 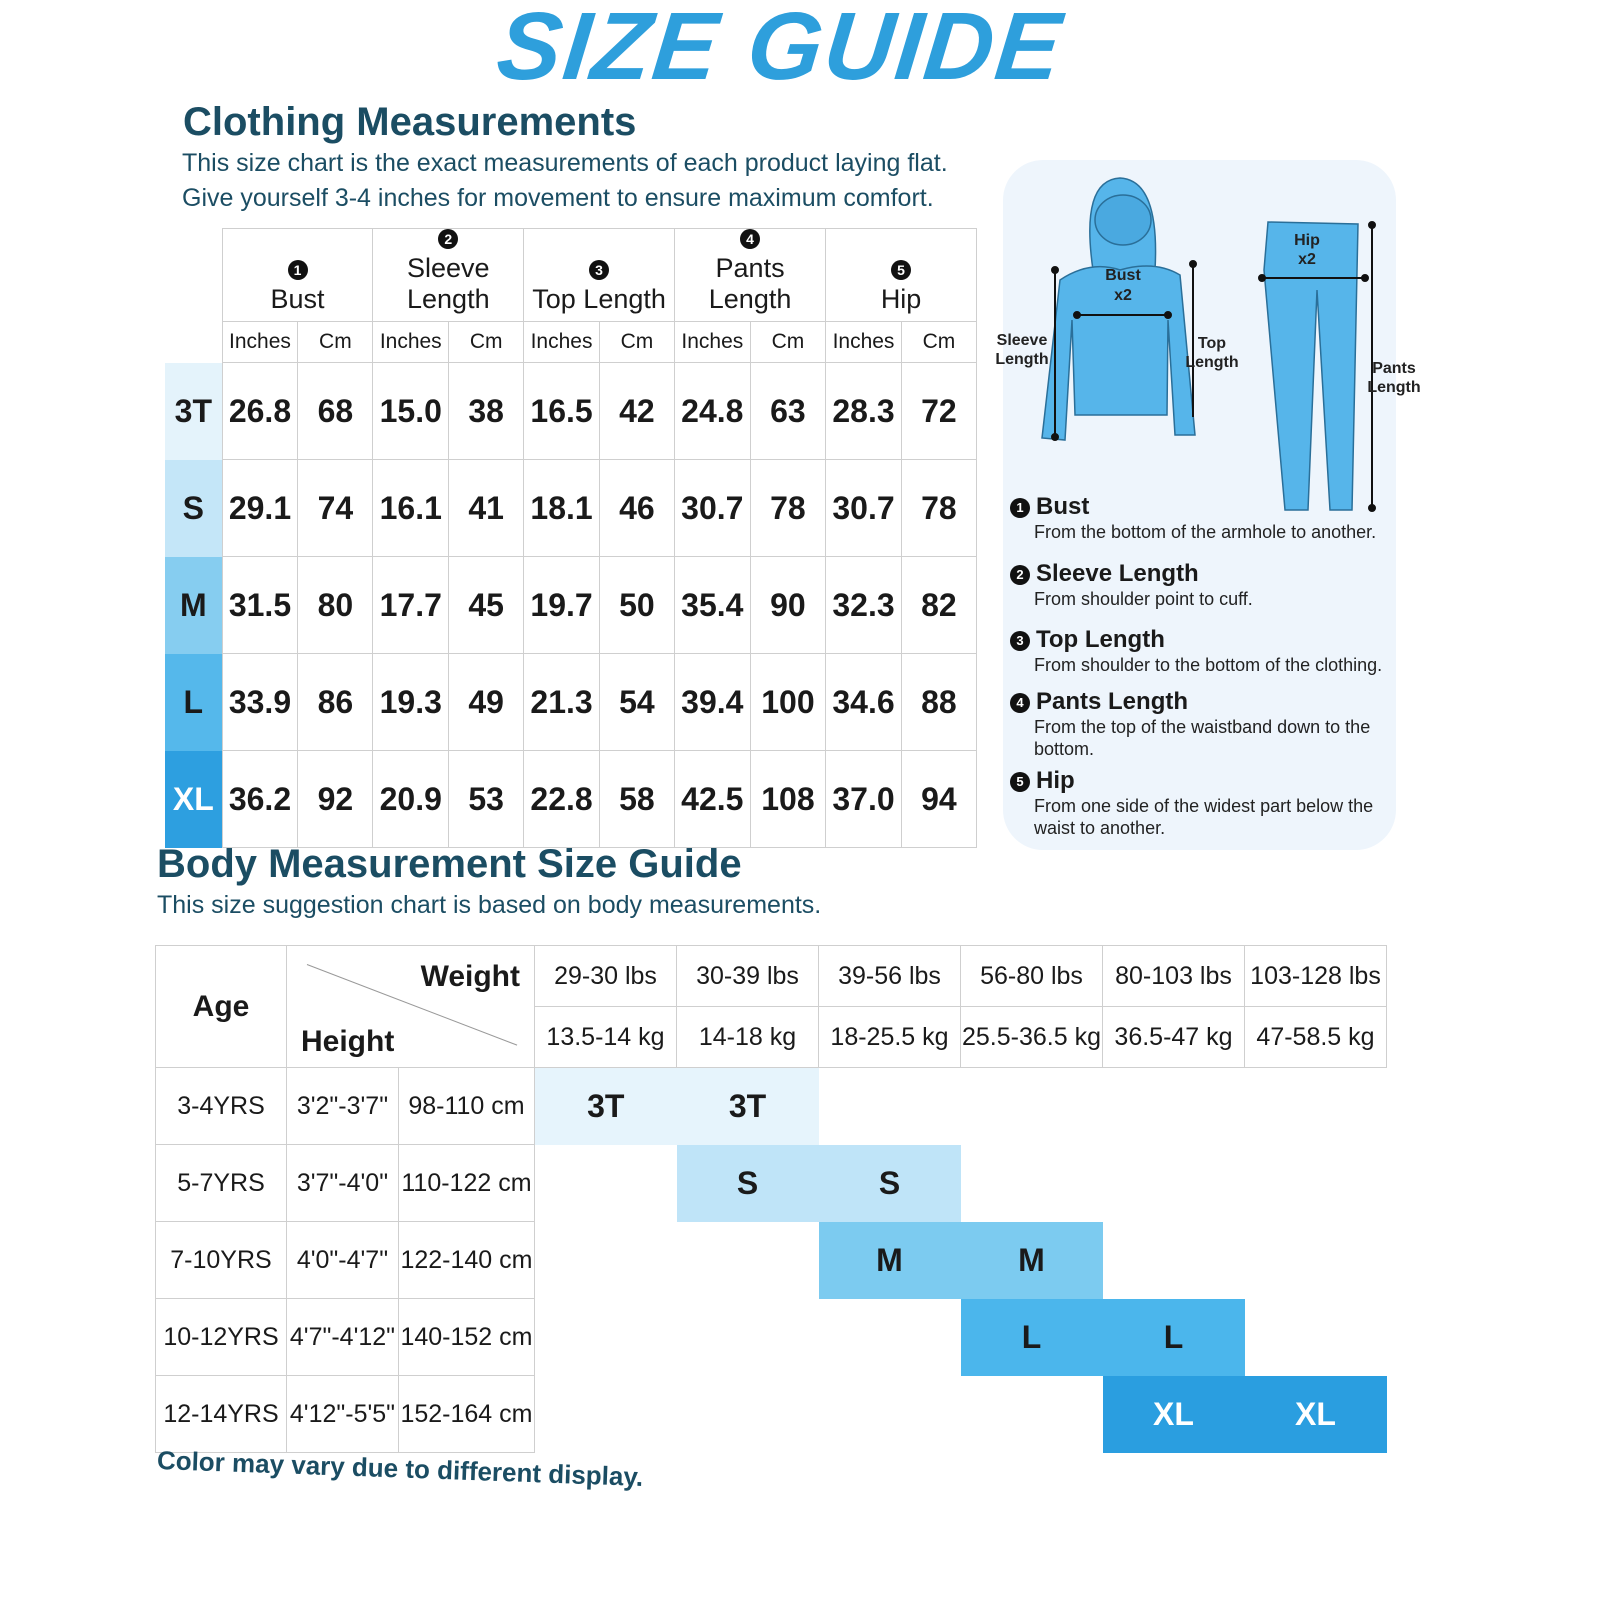 What do you see at coordinates (939, 702) in the screenshot?
I see `measurement-cell: 88` at bounding box center [939, 702].